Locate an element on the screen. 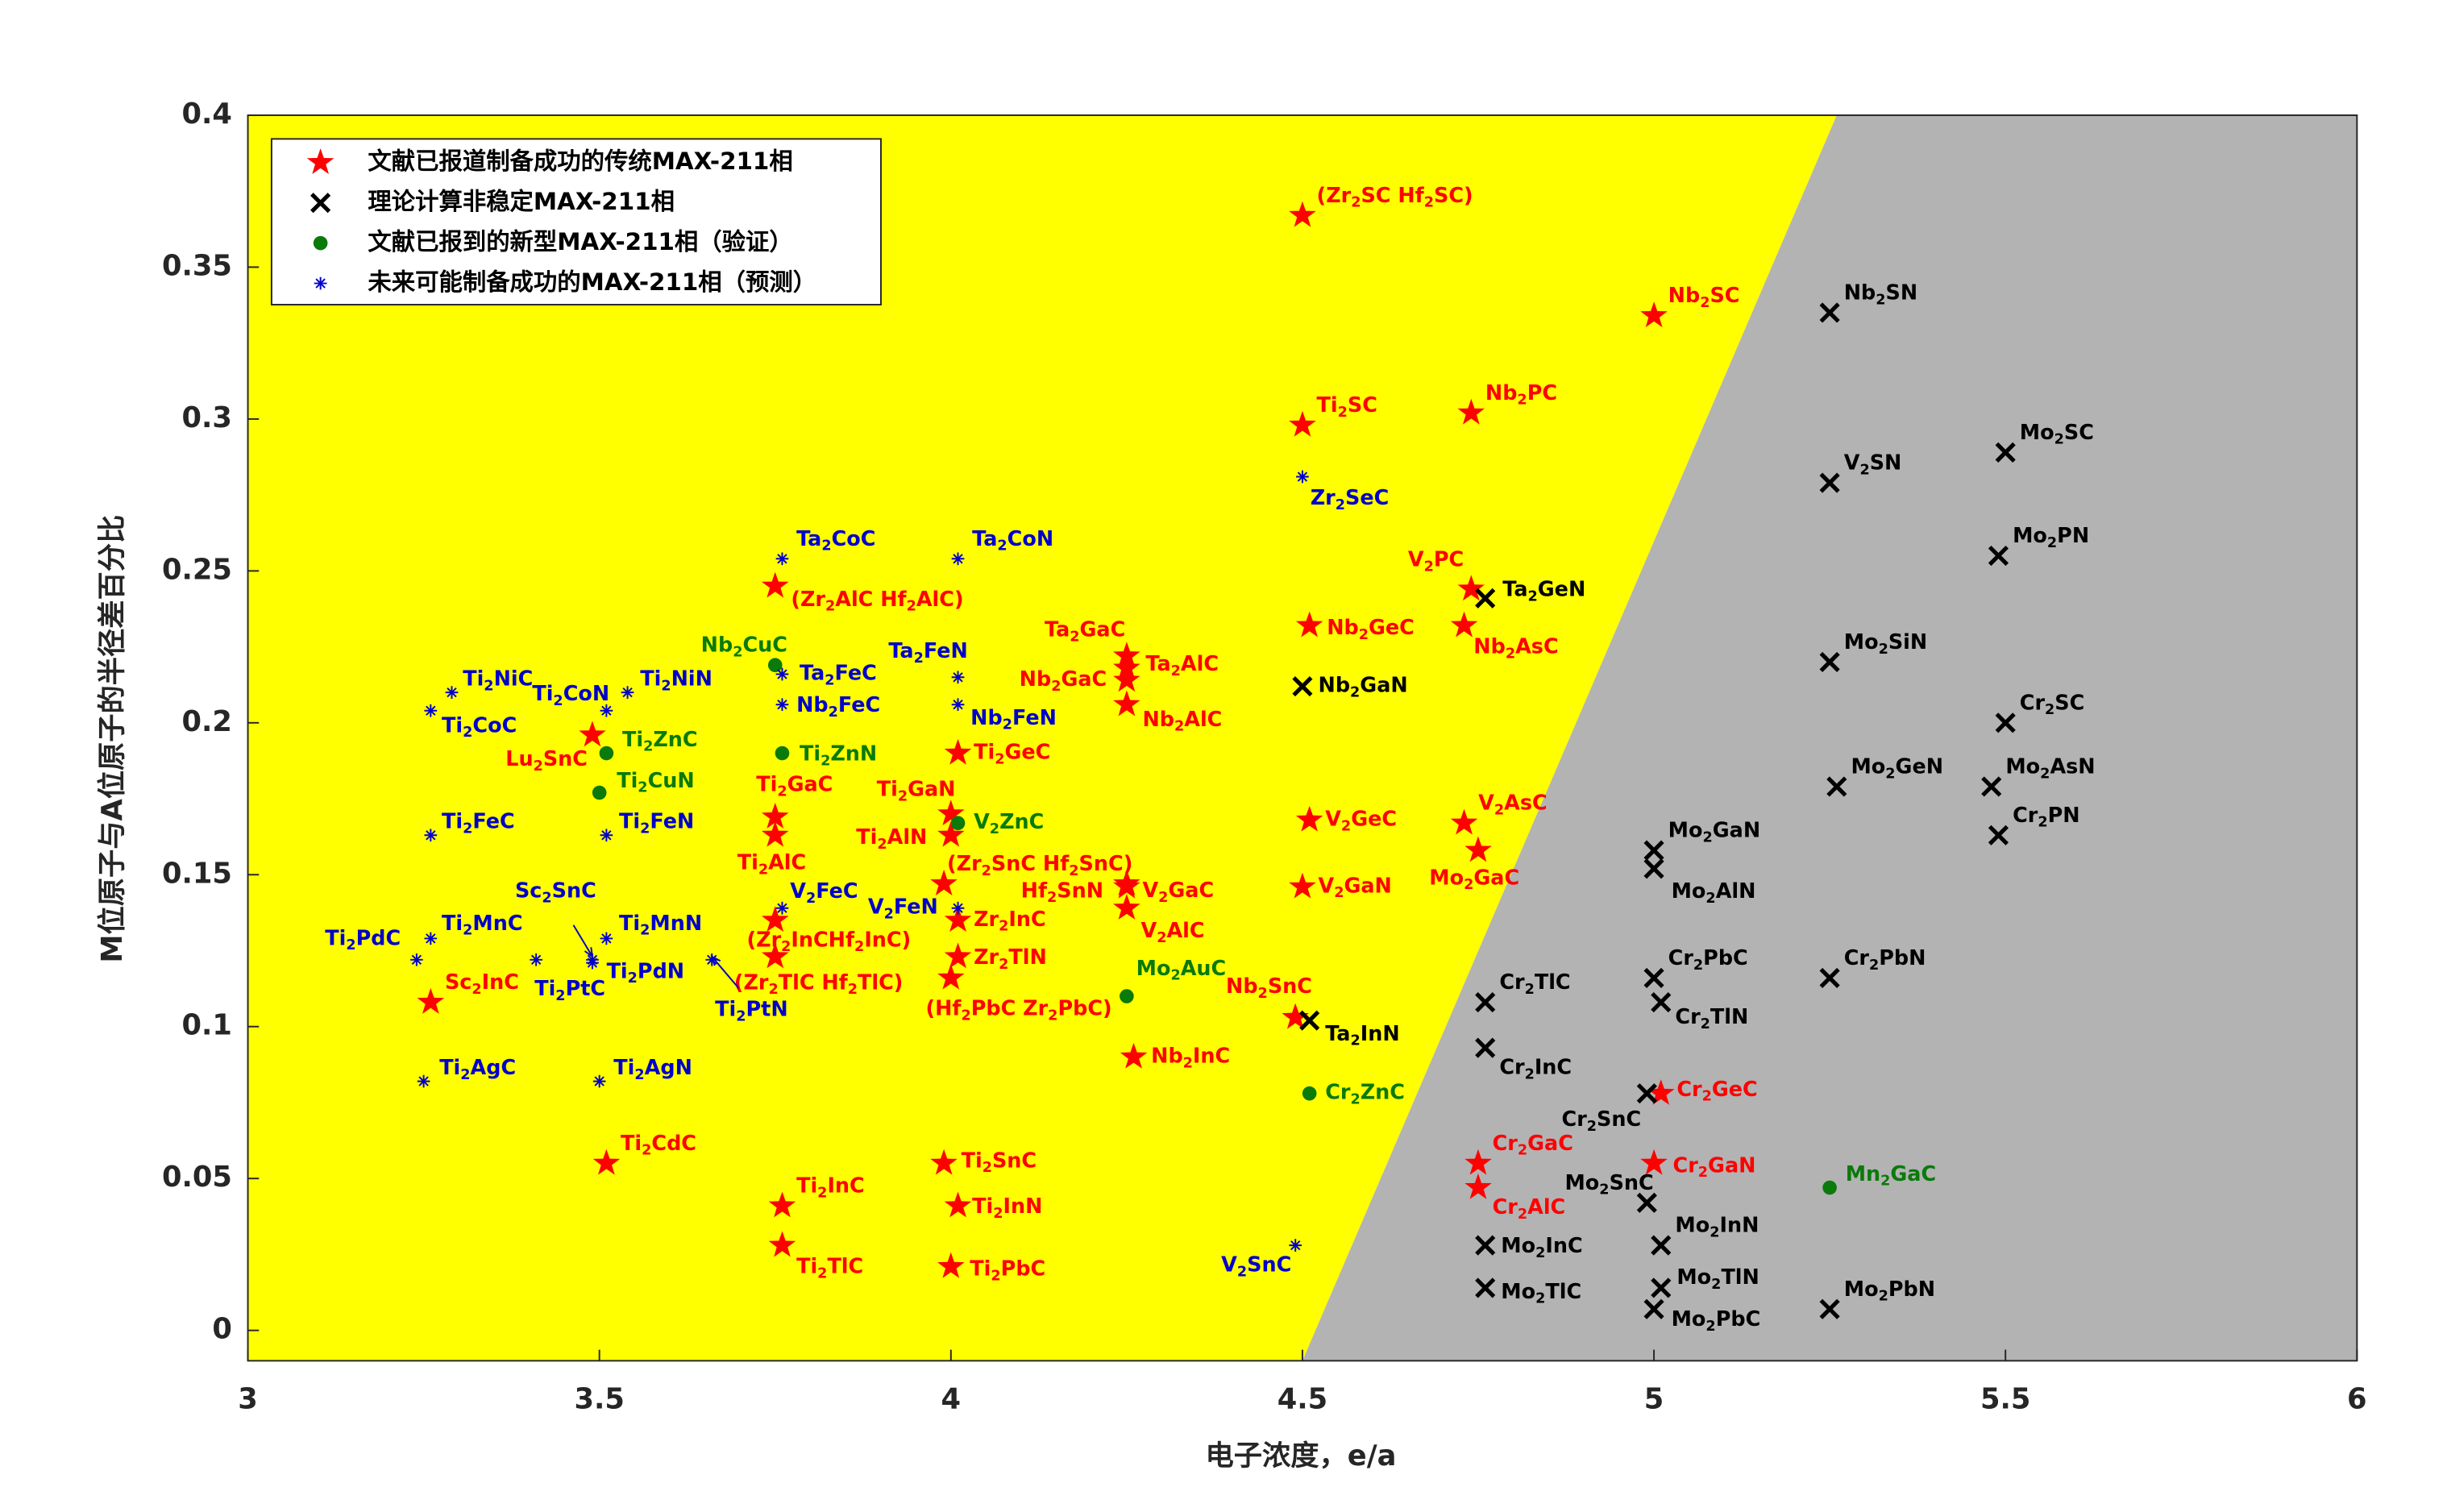 This screenshot has width=2447, height=1512. point-label: V2PC is located at coordinates (1436, 561).